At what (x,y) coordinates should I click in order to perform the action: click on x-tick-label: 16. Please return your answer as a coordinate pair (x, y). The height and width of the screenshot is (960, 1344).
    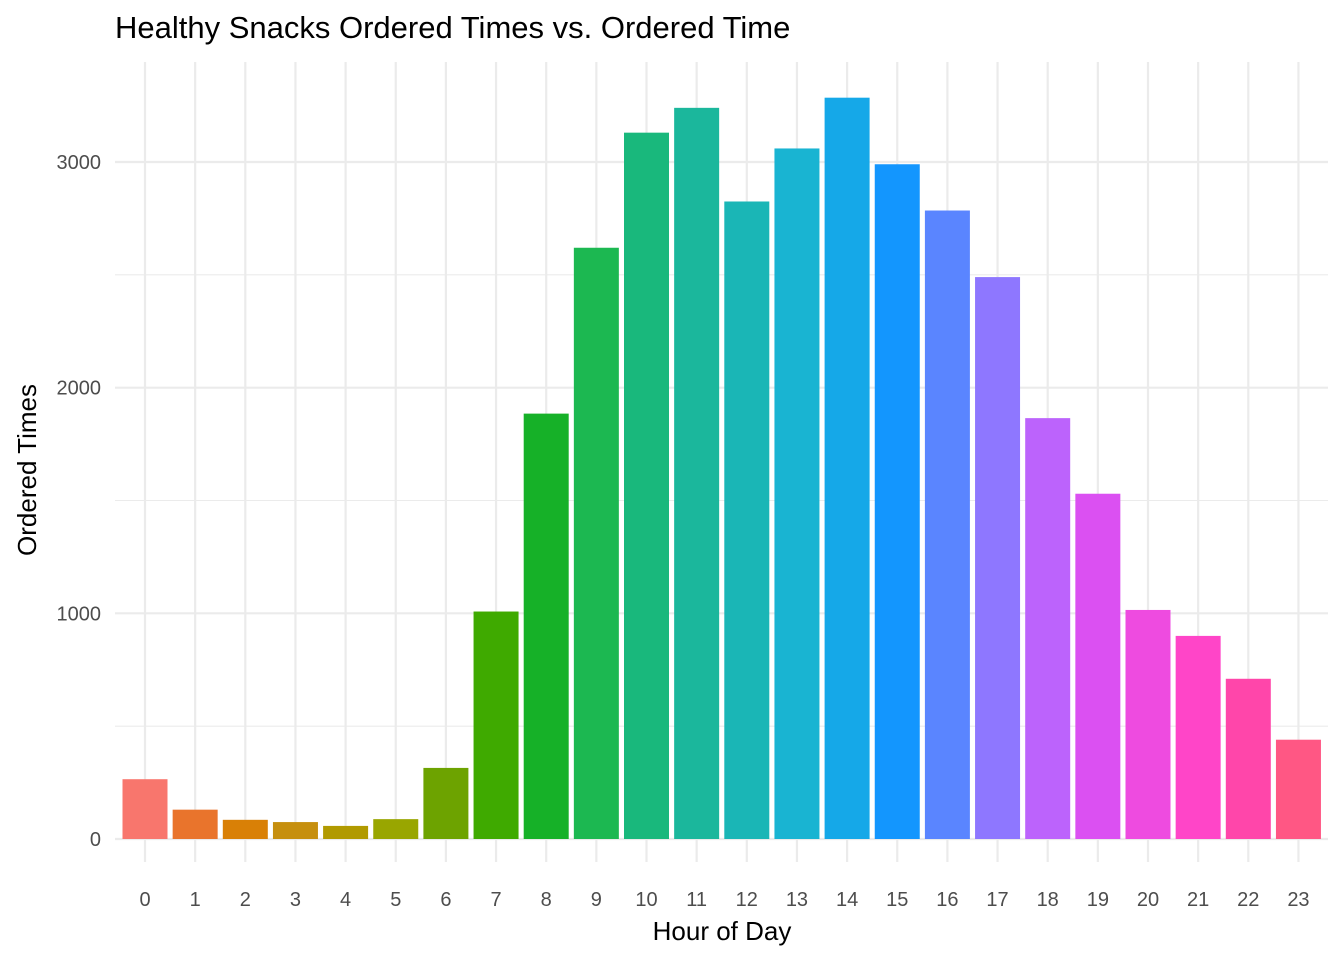
    Looking at the image, I should click on (947, 900).